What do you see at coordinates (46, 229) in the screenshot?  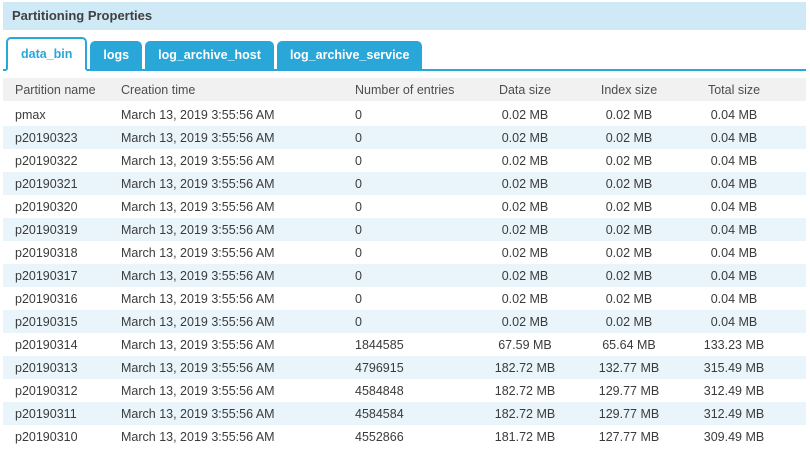 I see `cell-partition-name: p20190319` at bounding box center [46, 229].